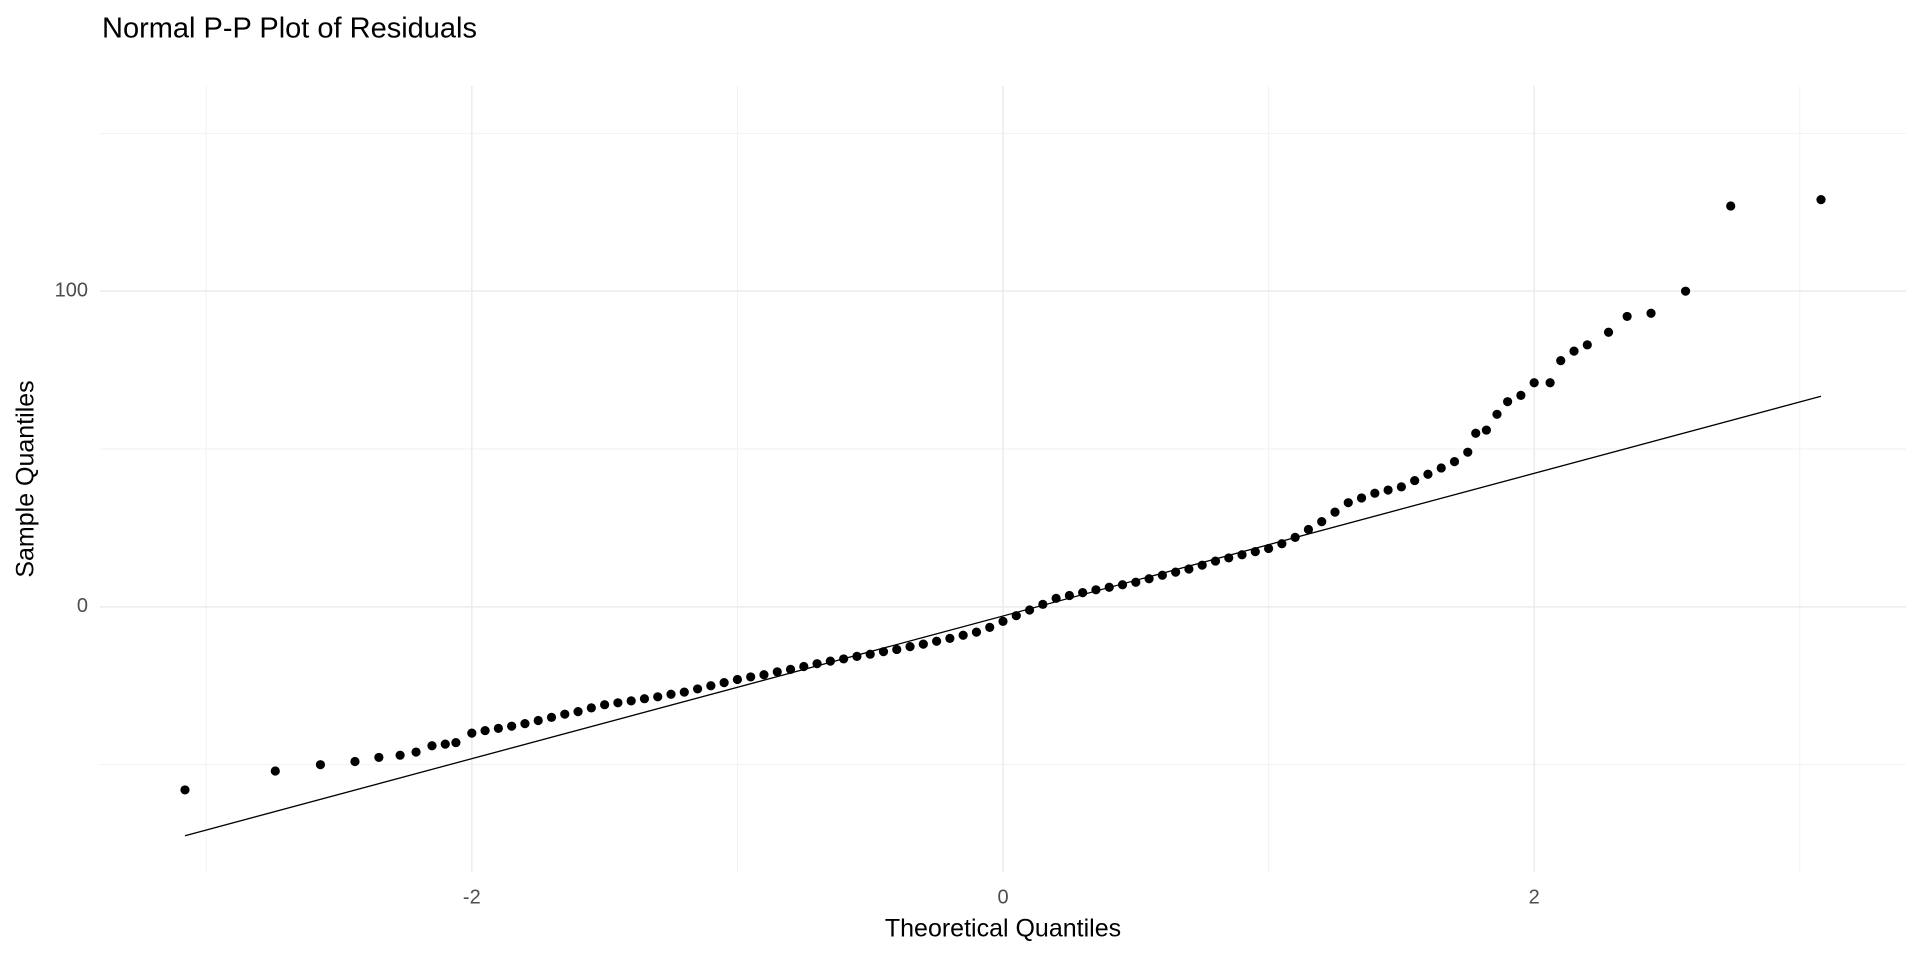 The width and height of the screenshot is (1920, 960). I want to click on chart-title: Normal P-P Plot of Residuals, so click(289, 29).